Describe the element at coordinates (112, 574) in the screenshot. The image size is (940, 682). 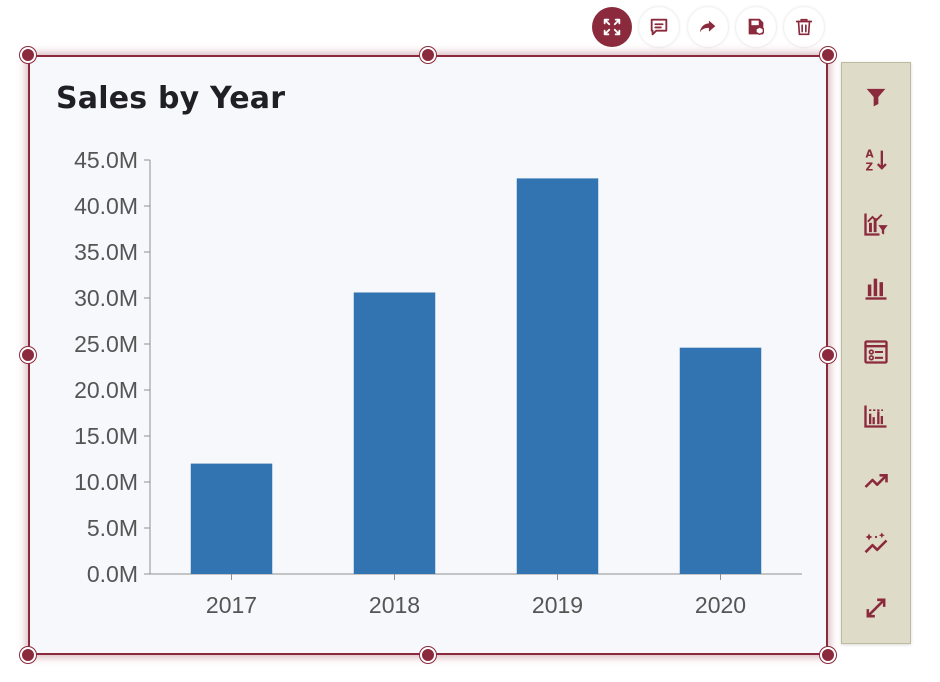
I see `y-tick-label: 0.0M` at that location.